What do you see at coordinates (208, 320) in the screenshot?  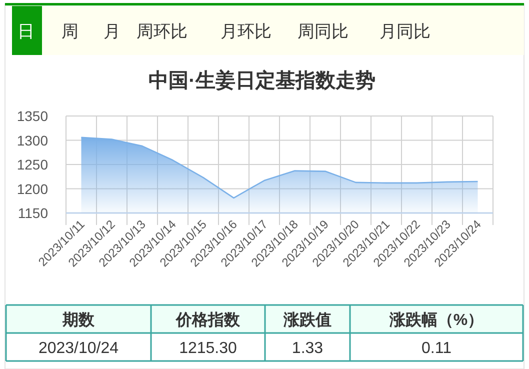 I see `text: 价格指数` at bounding box center [208, 320].